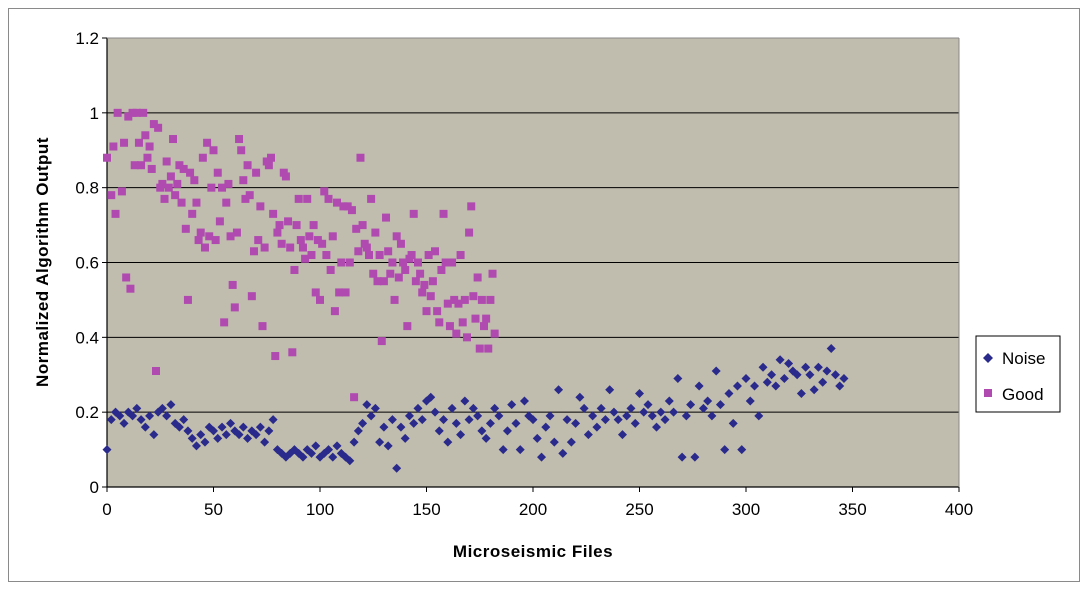 The width and height of the screenshot is (1090, 590). What do you see at coordinates (87, 38) in the screenshot?
I see `y-tick-label: 1.2` at bounding box center [87, 38].